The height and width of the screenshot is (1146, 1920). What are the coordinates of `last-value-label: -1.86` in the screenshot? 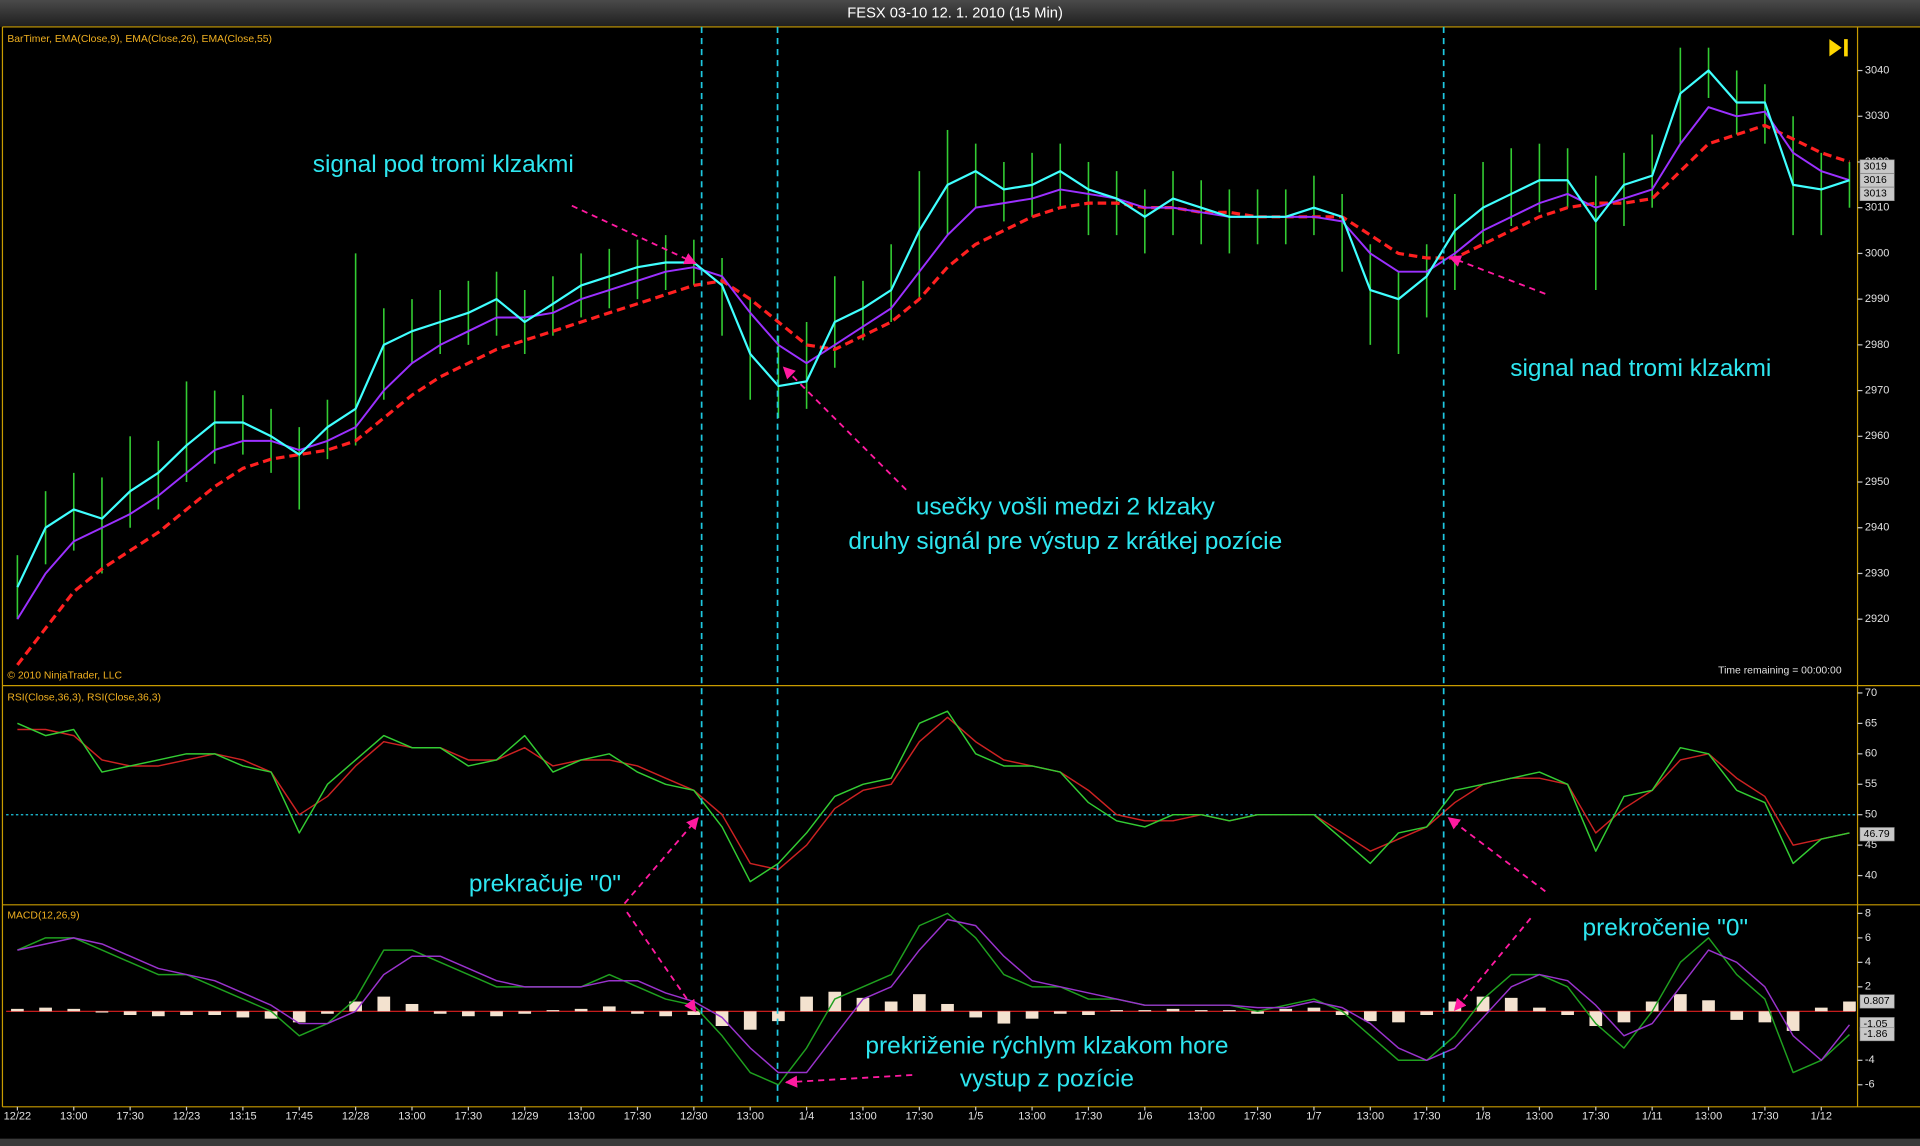 It's located at (1876, 1034).